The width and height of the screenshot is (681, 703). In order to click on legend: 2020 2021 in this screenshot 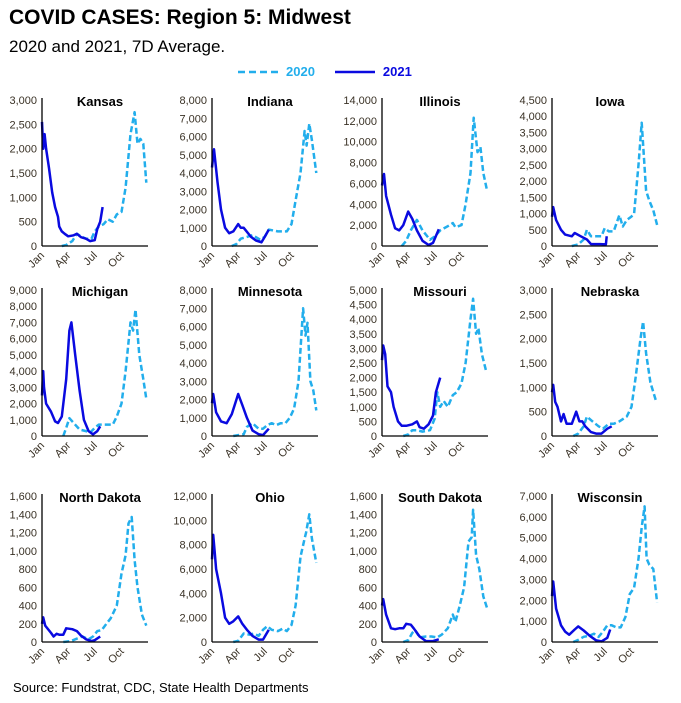, I will do `click(325, 71)`.